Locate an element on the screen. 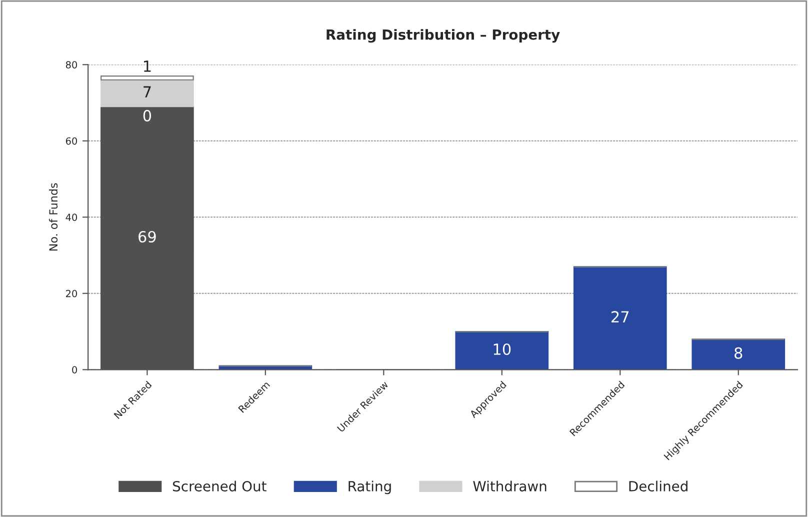 Image resolution: width=808 pixels, height=517 pixels. data-label: 10 is located at coordinates (502, 349).